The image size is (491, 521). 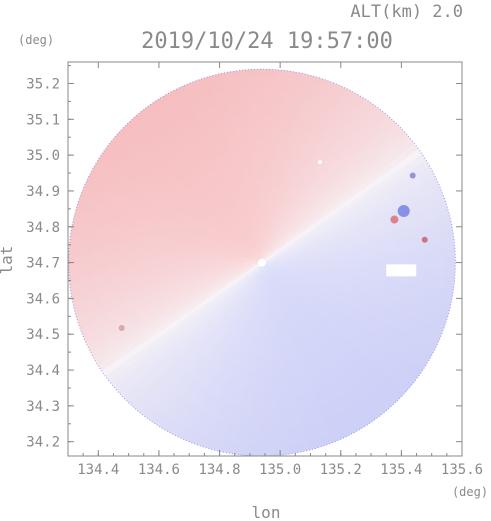 I want to click on x-axis-label: lon, so click(x=266, y=512).